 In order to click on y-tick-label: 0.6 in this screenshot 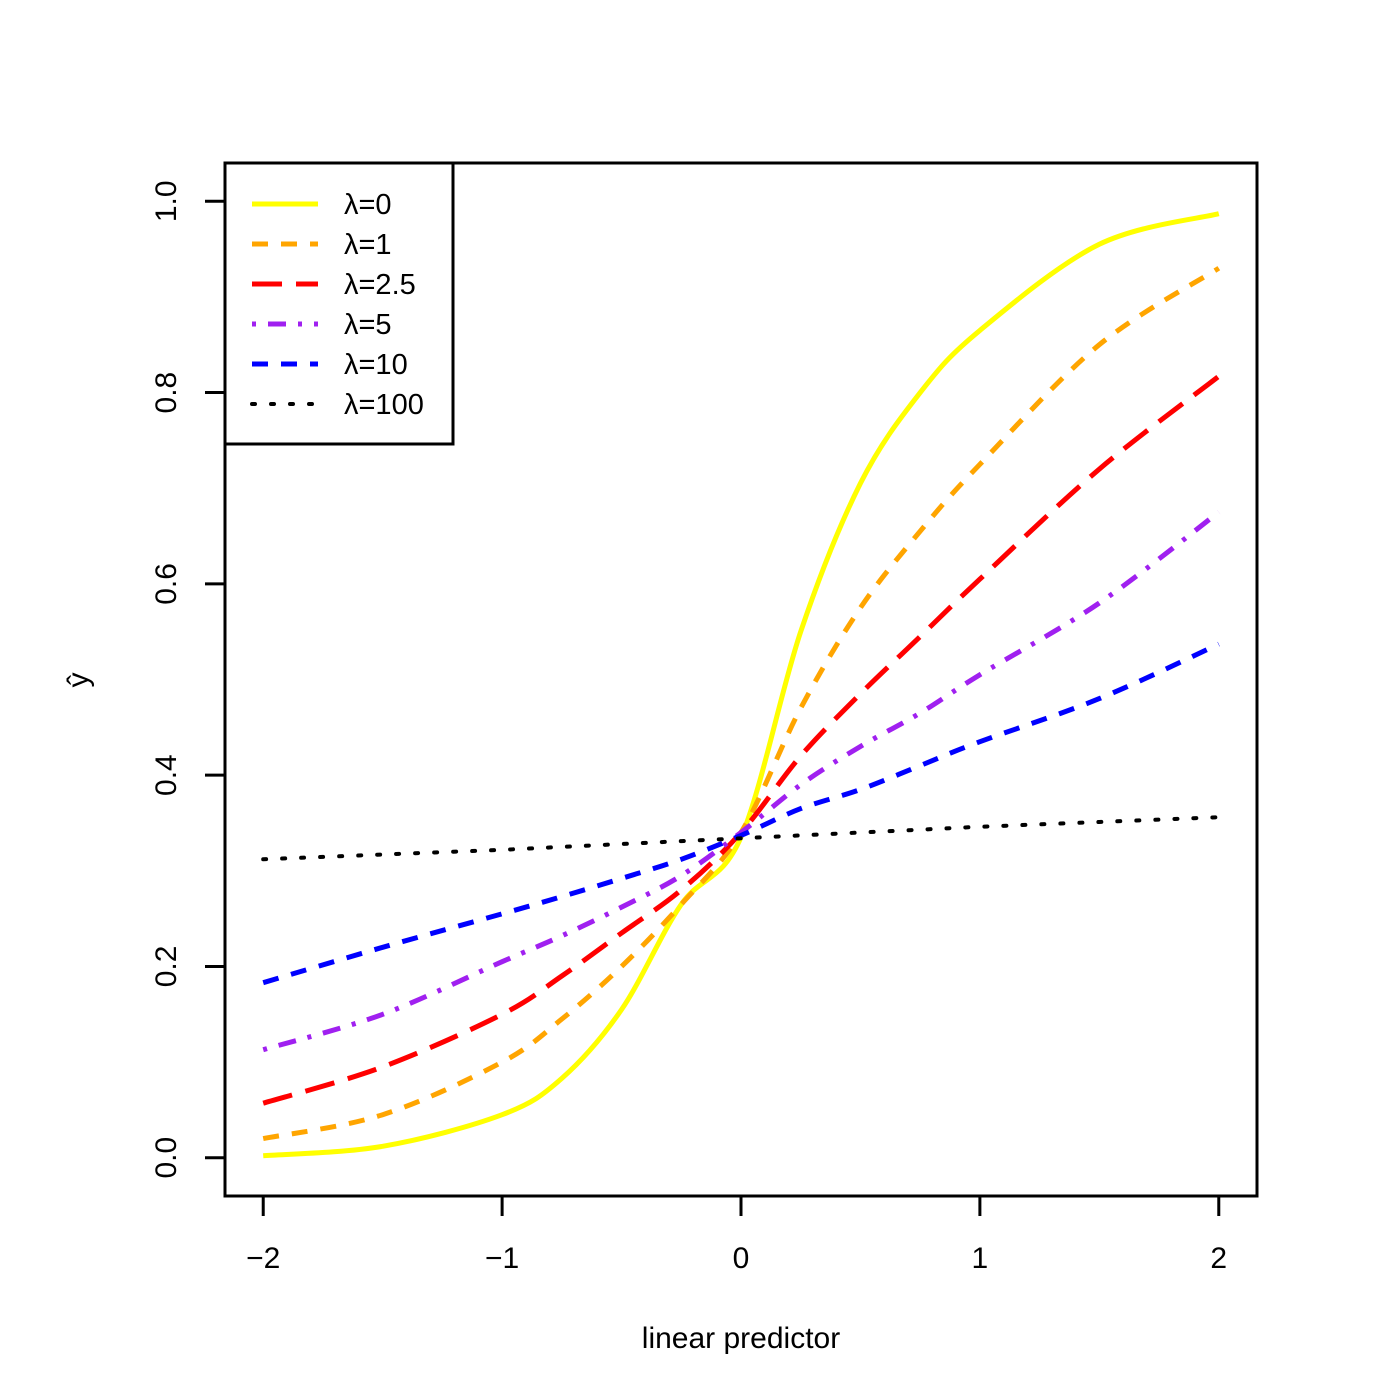, I will do `click(166, 584)`.